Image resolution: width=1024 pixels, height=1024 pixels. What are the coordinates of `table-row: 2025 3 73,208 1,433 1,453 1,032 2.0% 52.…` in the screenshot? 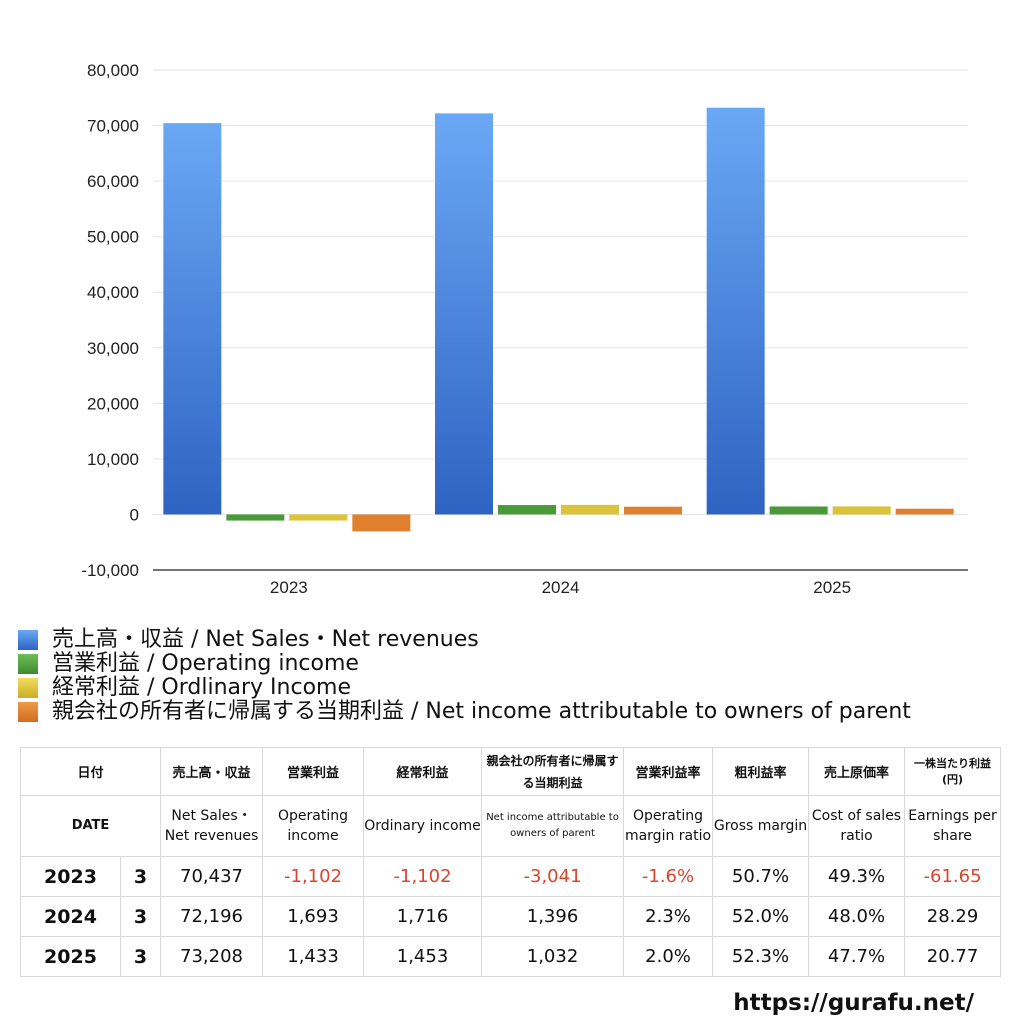 It's located at (511, 956).